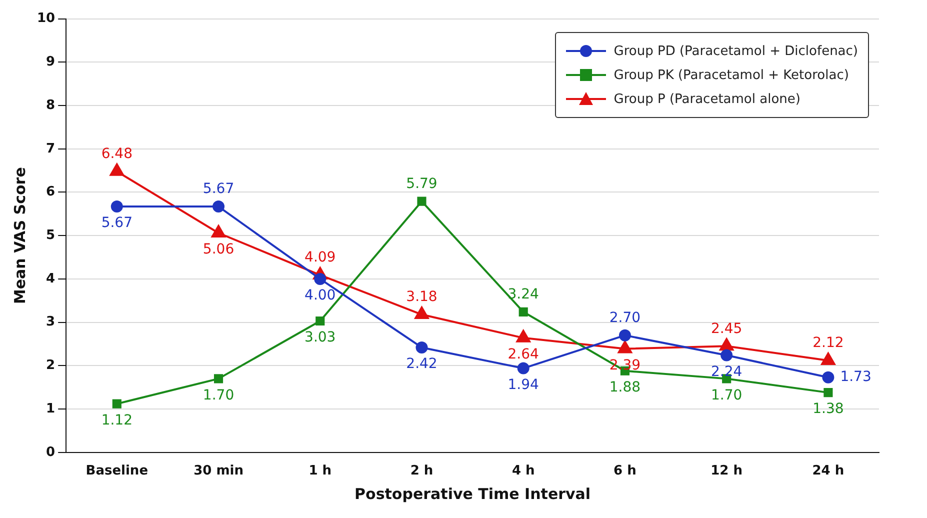  What do you see at coordinates (51, 366) in the screenshot?
I see `y-tick-label: 2` at bounding box center [51, 366].